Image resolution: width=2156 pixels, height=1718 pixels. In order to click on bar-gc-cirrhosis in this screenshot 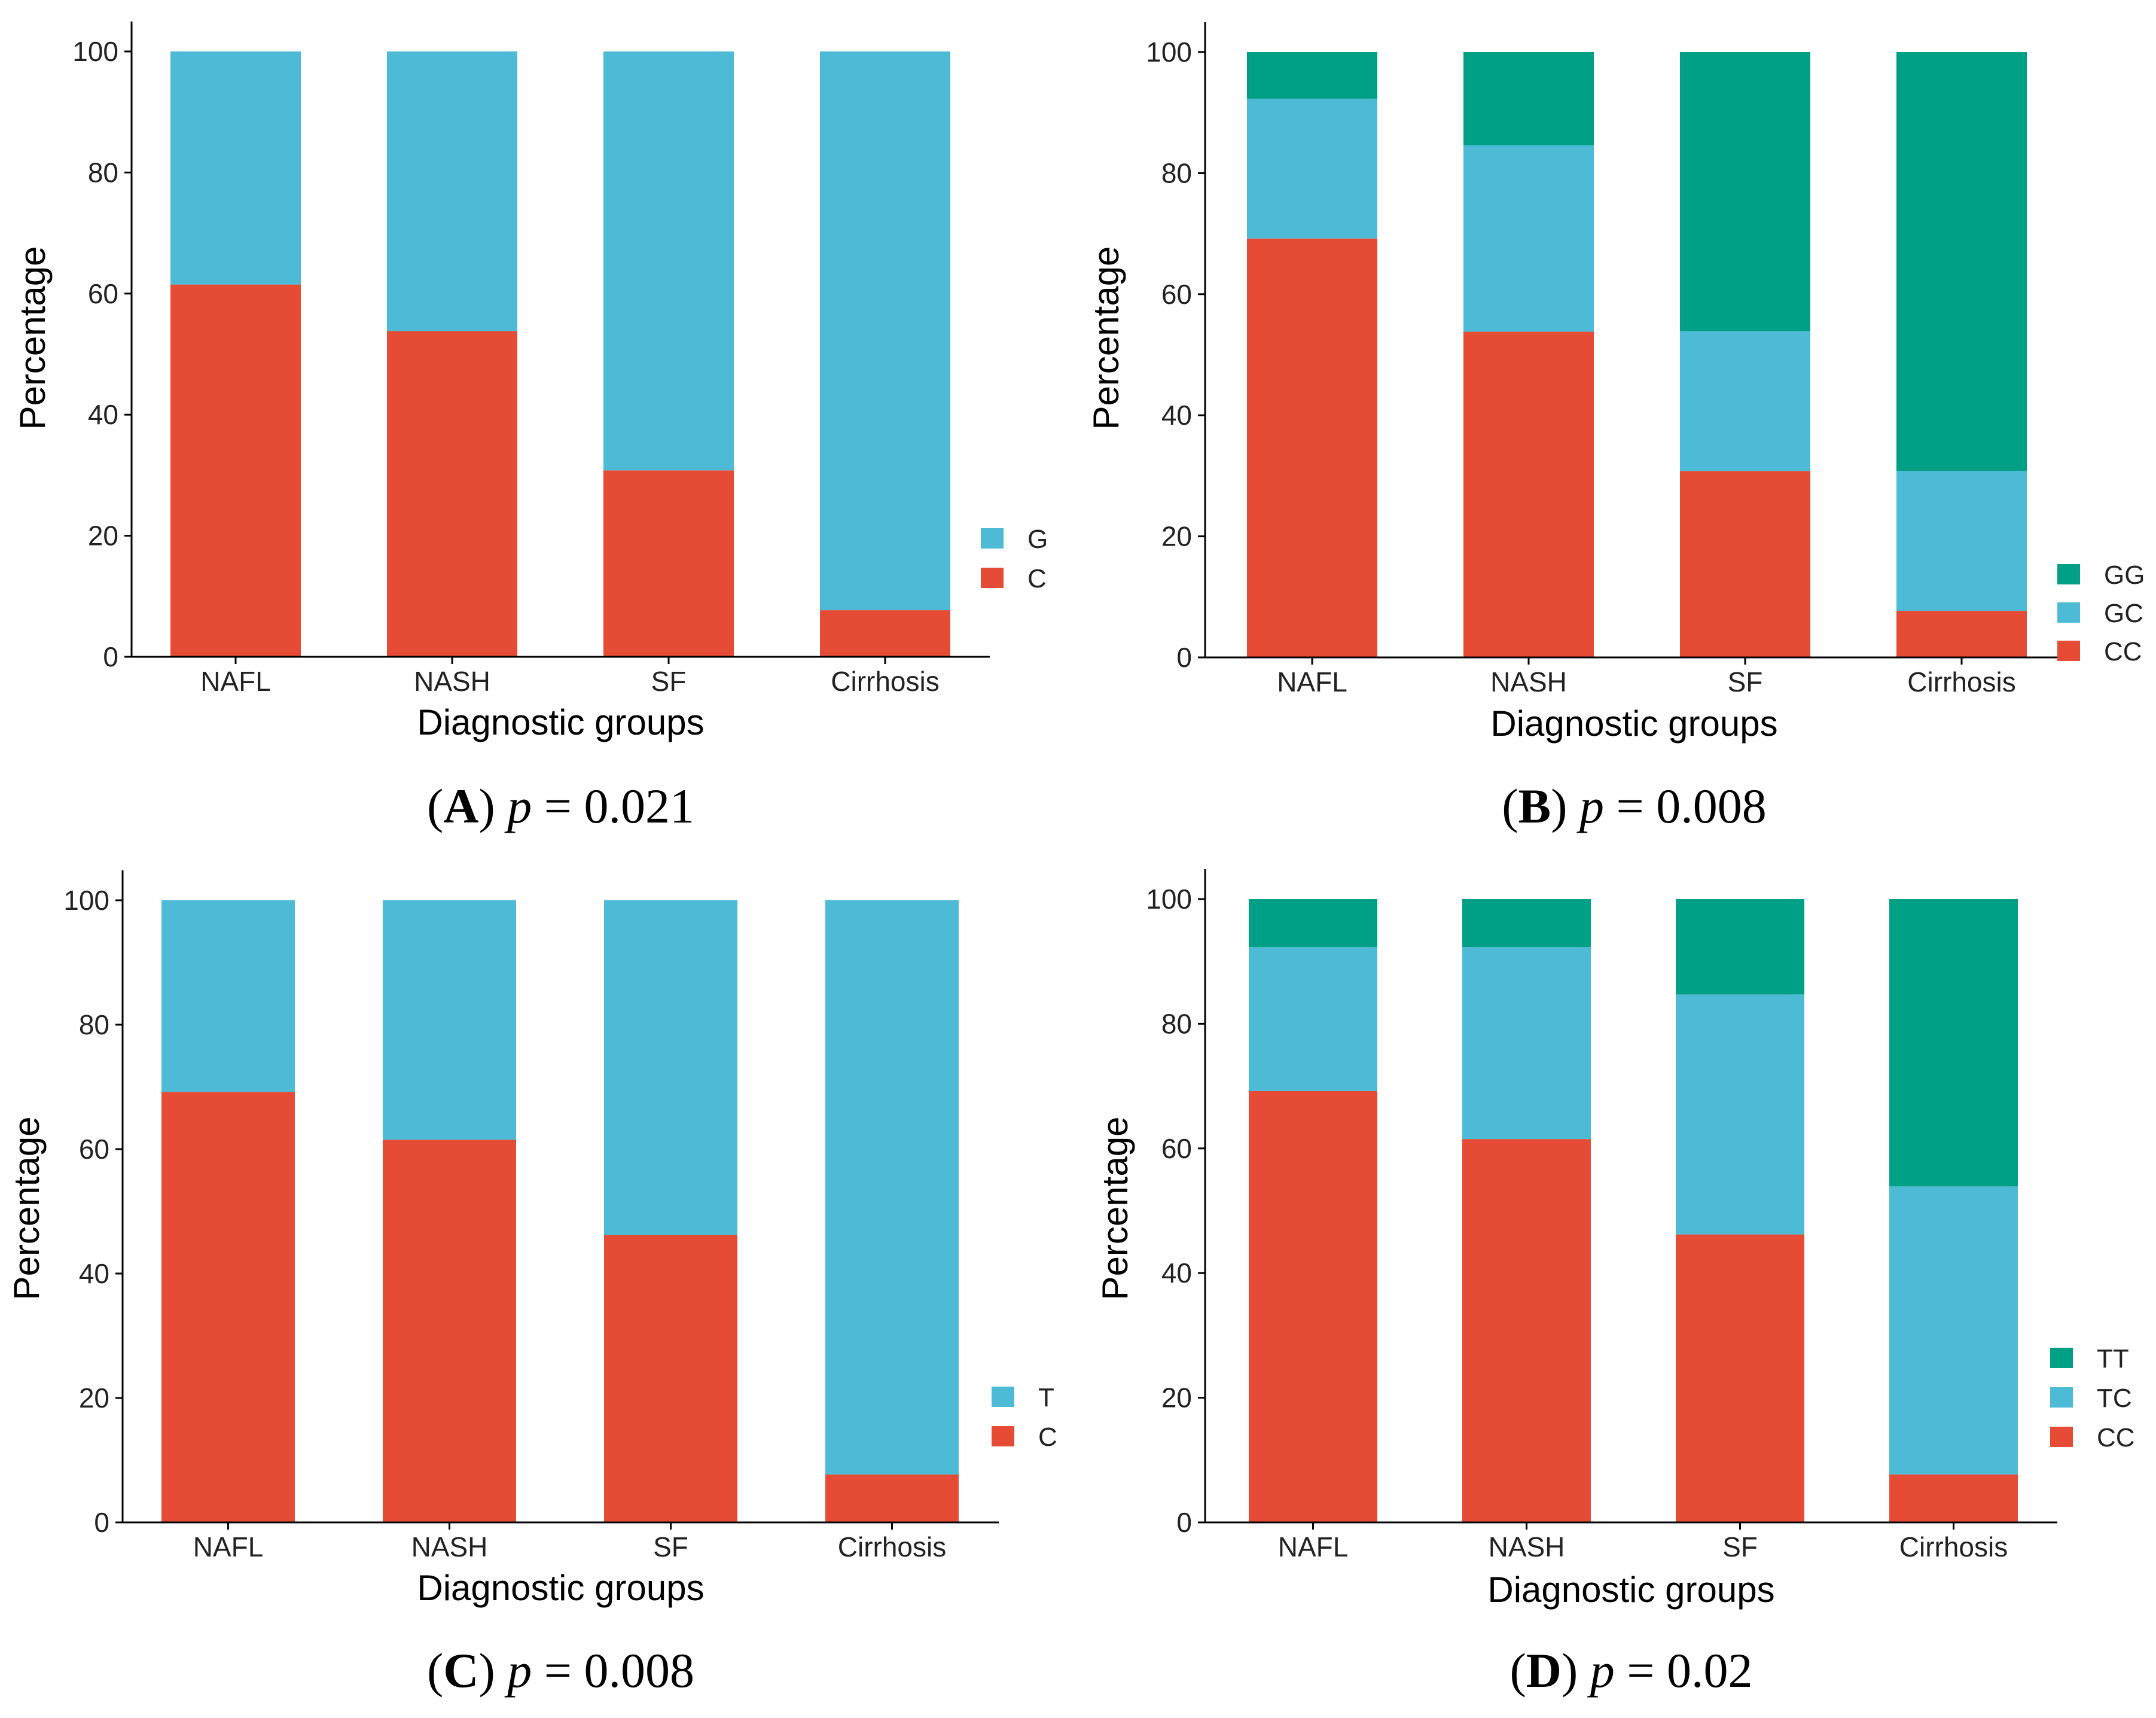, I will do `click(1961, 541)`.